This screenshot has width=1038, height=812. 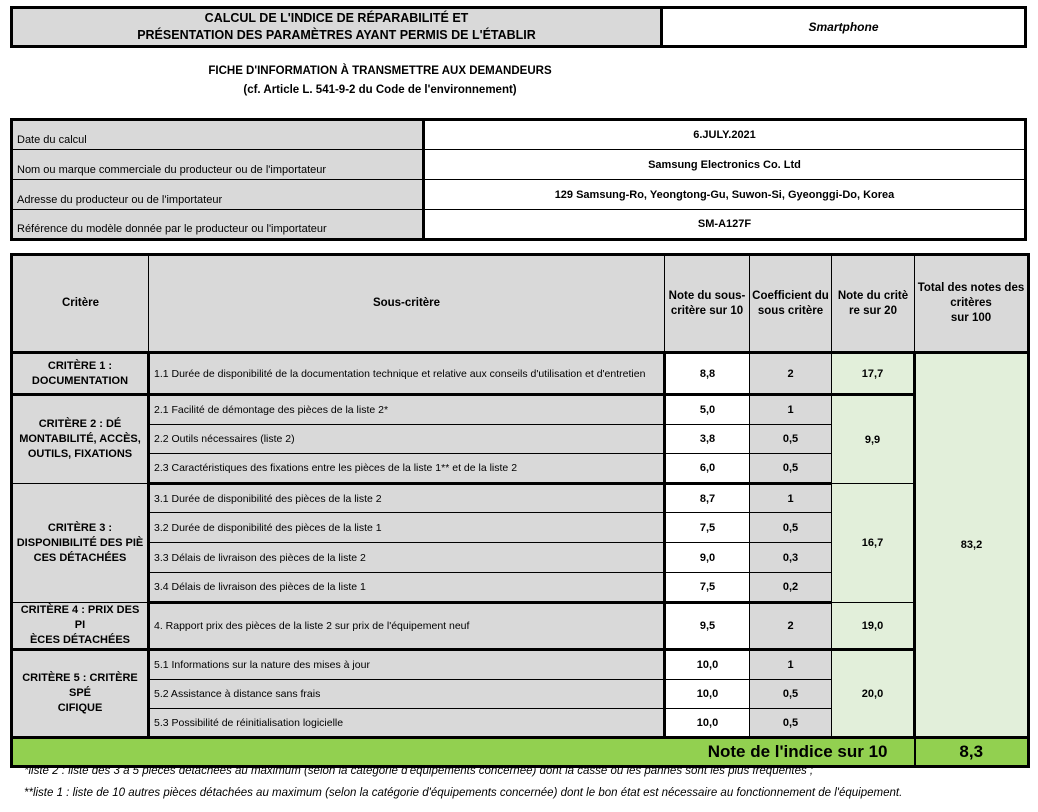 I want to click on col-header-total: Total des notes des critères sur 100, so click(x=972, y=303).